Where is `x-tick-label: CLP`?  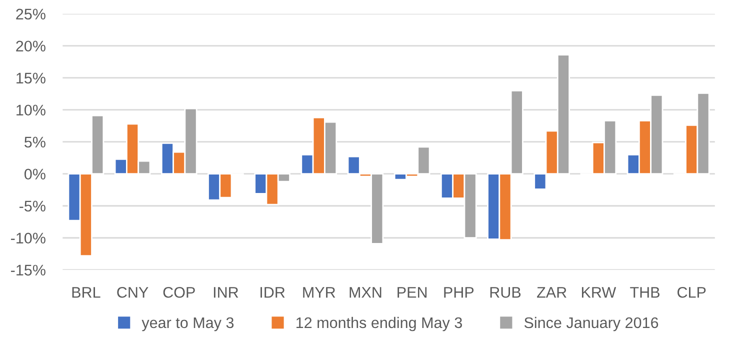
x-tick-label: CLP is located at coordinates (692, 292).